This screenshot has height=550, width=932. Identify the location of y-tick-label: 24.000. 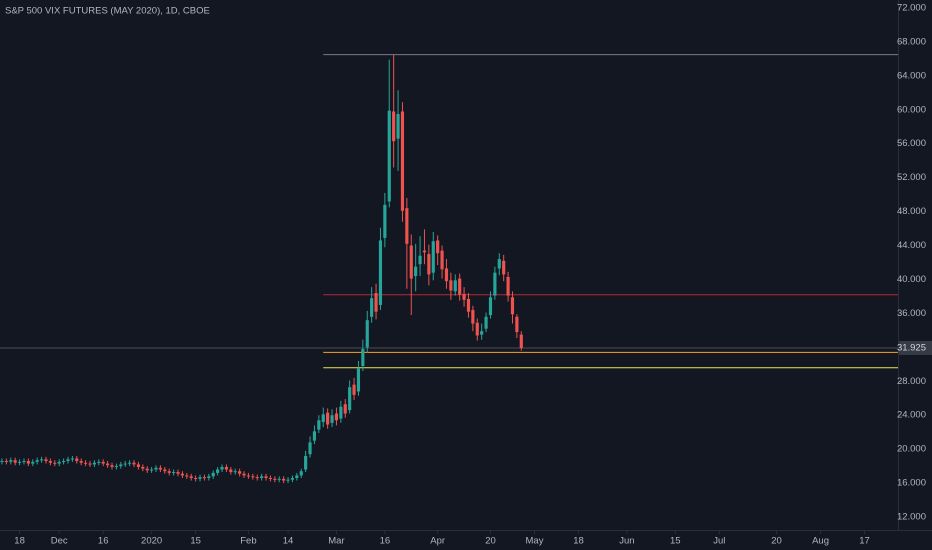
(911, 415).